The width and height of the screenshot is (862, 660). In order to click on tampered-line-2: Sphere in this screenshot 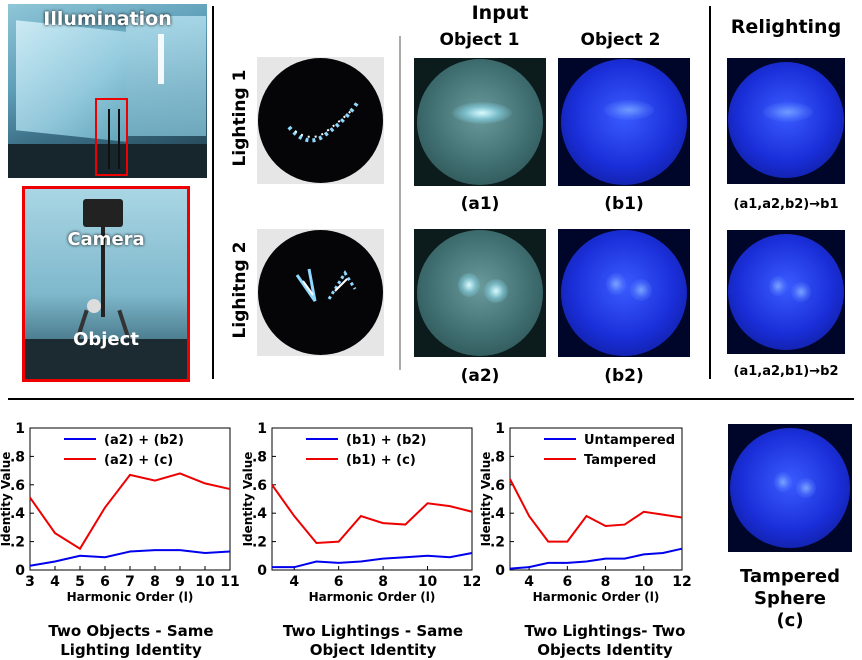, I will do `click(790, 598)`.